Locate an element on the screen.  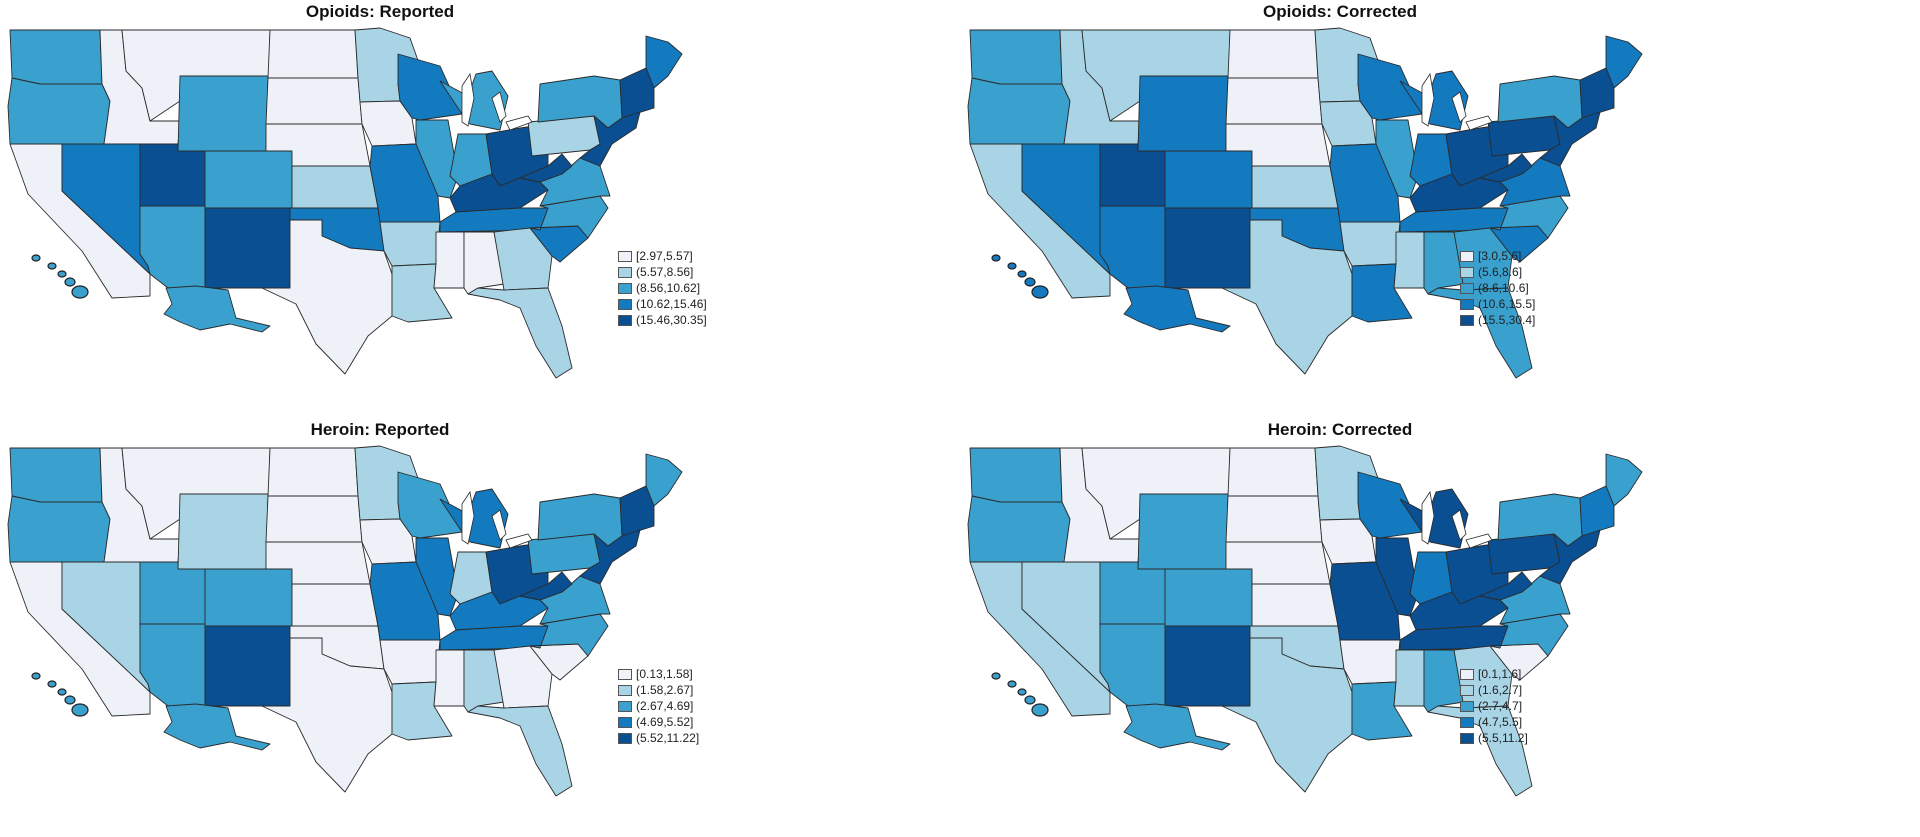
legend-item: (1.6,2.7] is located at coordinates (1494, 690).